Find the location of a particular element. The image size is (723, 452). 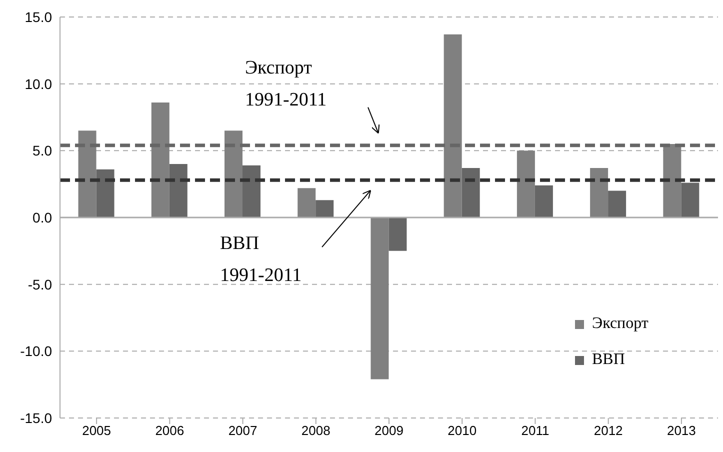

x-tick-label: 2007 is located at coordinates (243, 430).